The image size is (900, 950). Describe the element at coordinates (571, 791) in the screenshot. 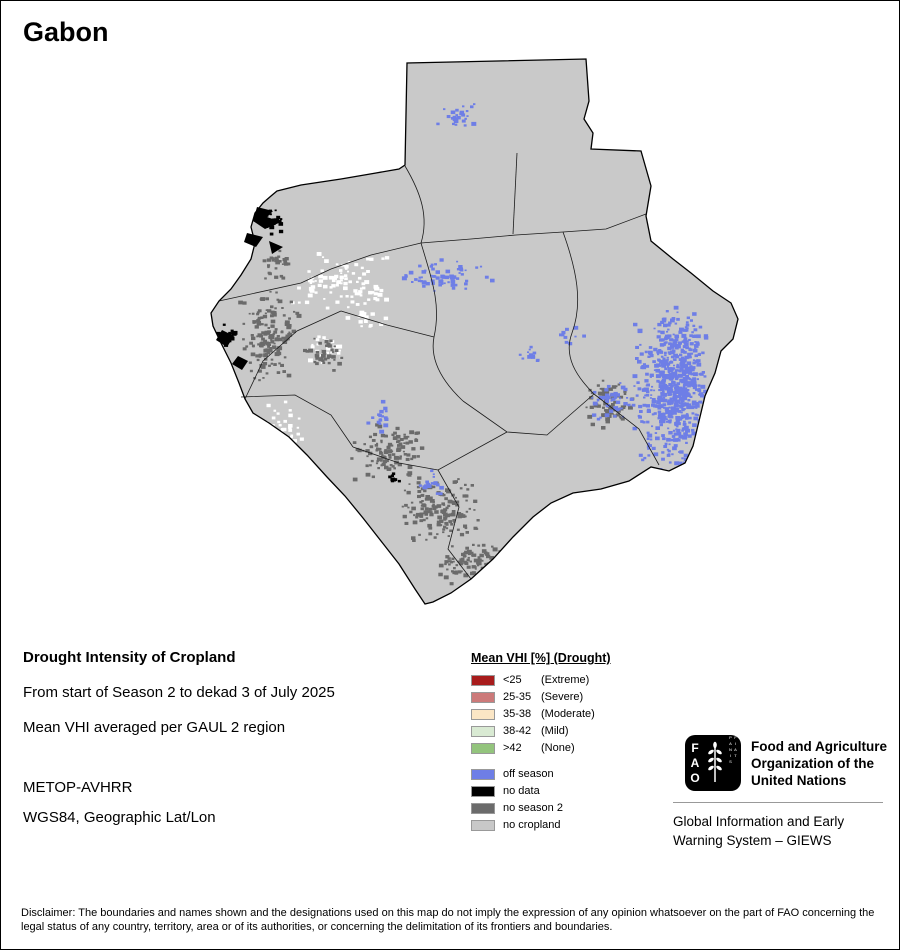

I see `legend-row: no data` at that location.